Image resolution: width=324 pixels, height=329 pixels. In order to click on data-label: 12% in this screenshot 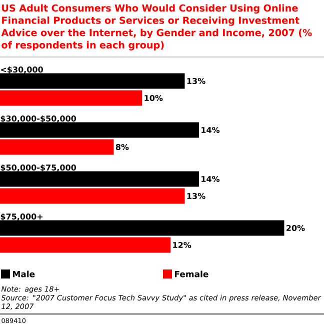, I will do `click(182, 245)`.